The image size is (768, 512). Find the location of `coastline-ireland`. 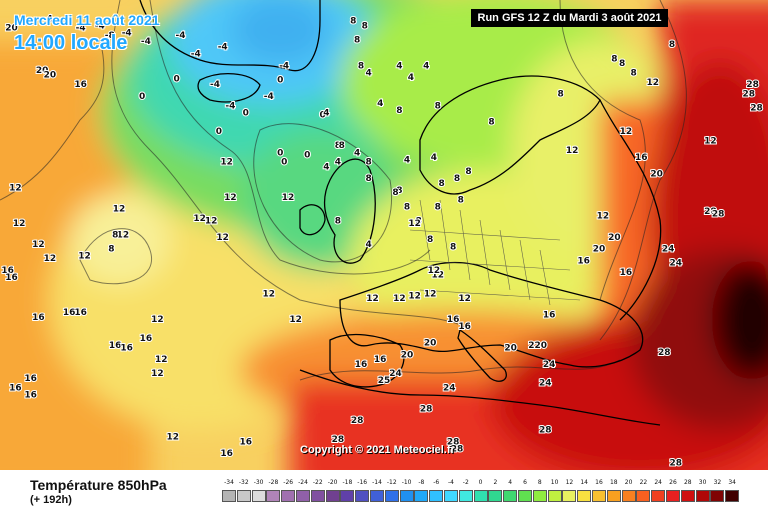

coastline-ireland is located at coordinates (312, 220).